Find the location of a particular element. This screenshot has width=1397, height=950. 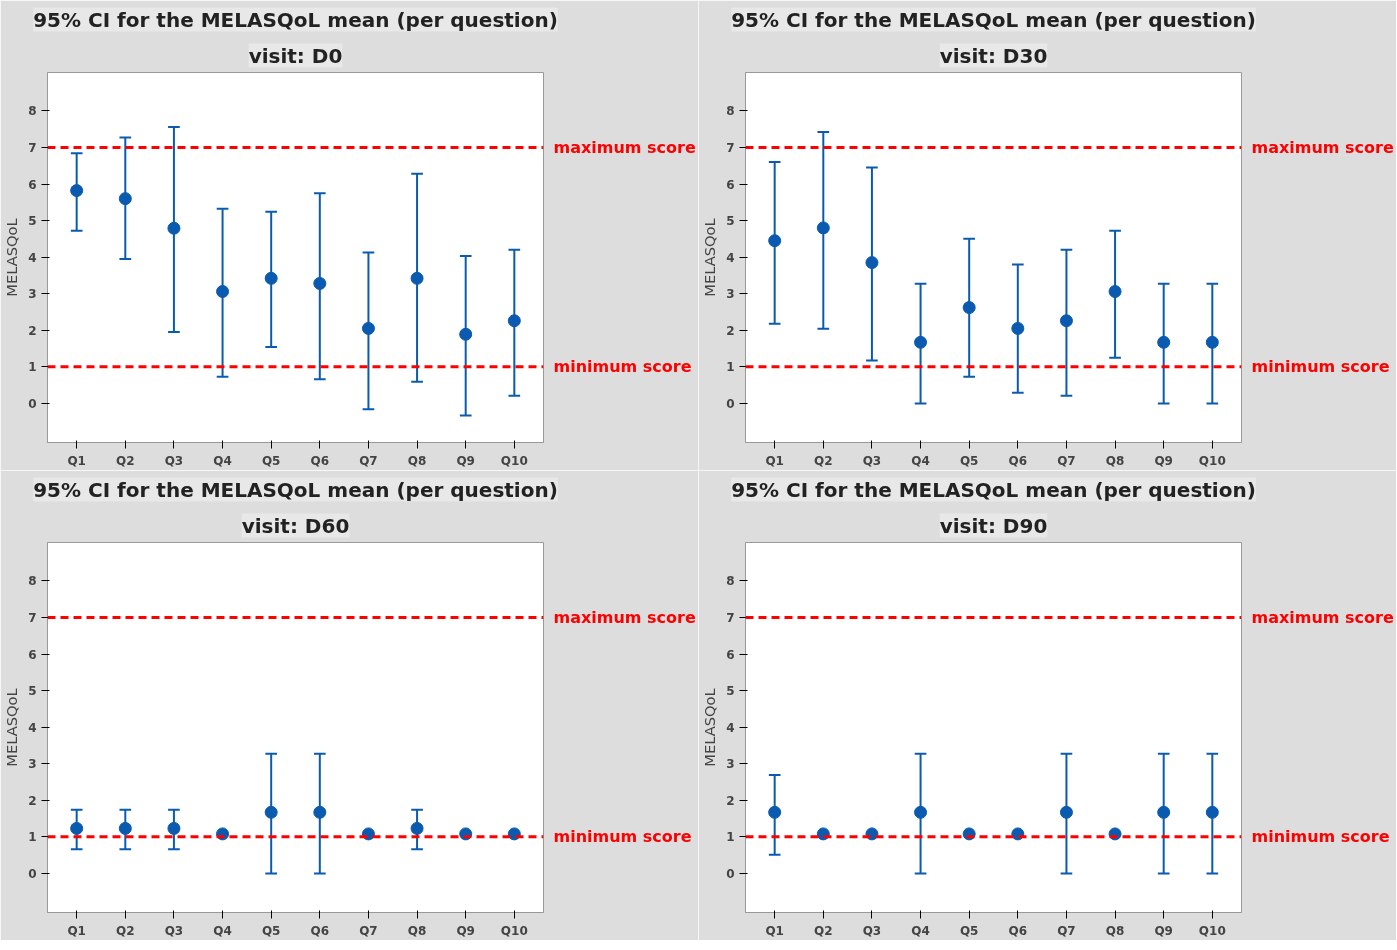

chart-subtitle: visit: D90 is located at coordinates (993, 525).